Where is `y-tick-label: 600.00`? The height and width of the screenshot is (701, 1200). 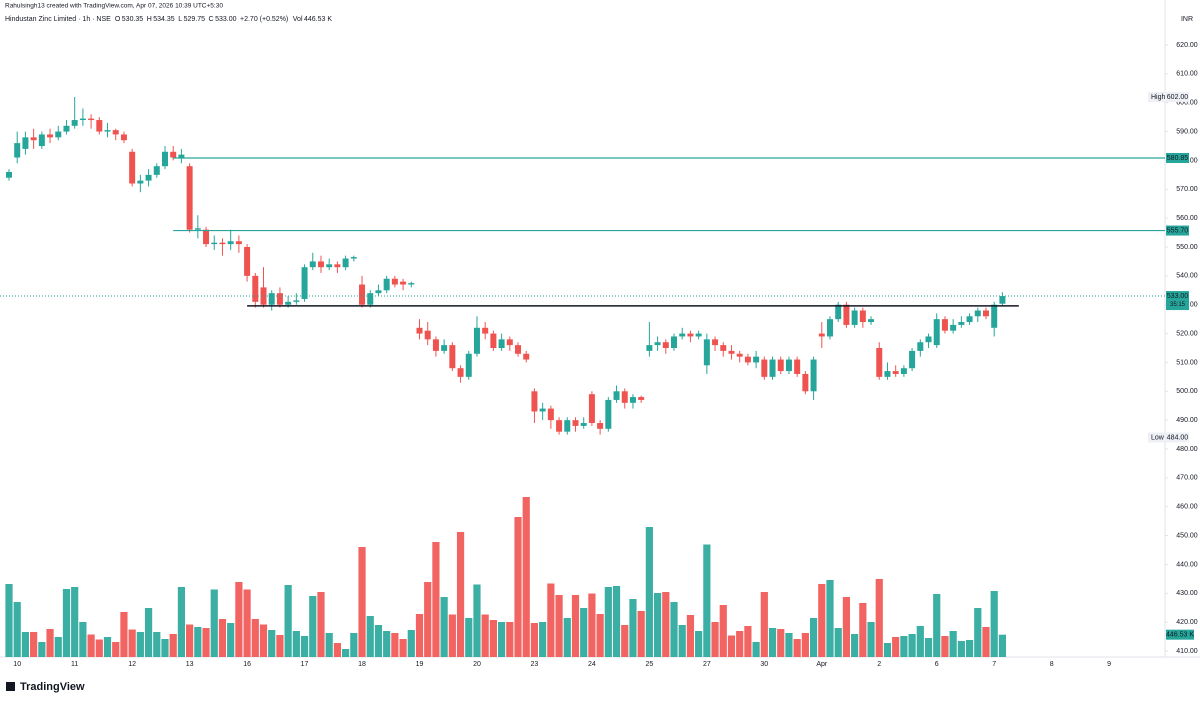 y-tick-label: 600.00 is located at coordinates (1187, 103).